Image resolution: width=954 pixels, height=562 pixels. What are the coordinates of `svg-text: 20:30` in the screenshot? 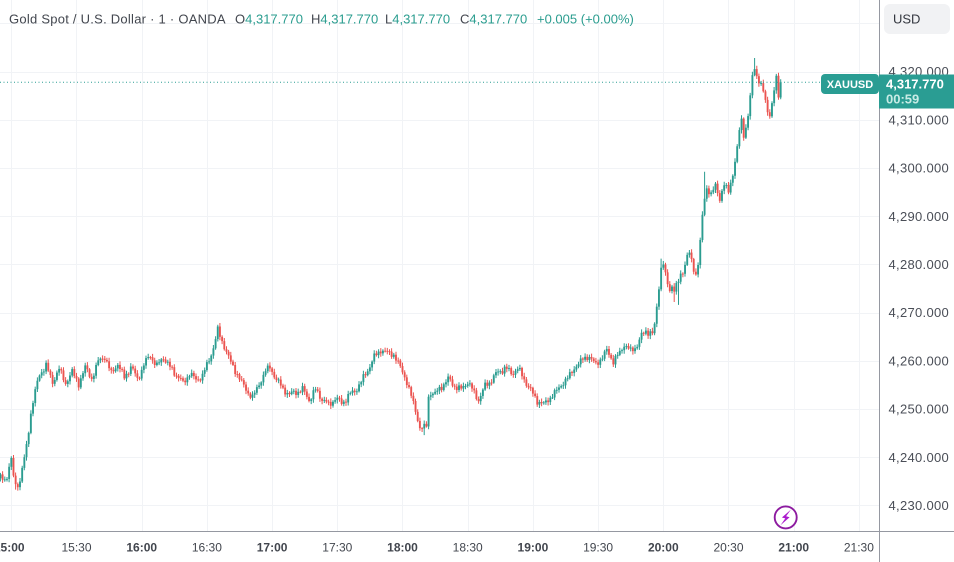 It's located at (728, 548).